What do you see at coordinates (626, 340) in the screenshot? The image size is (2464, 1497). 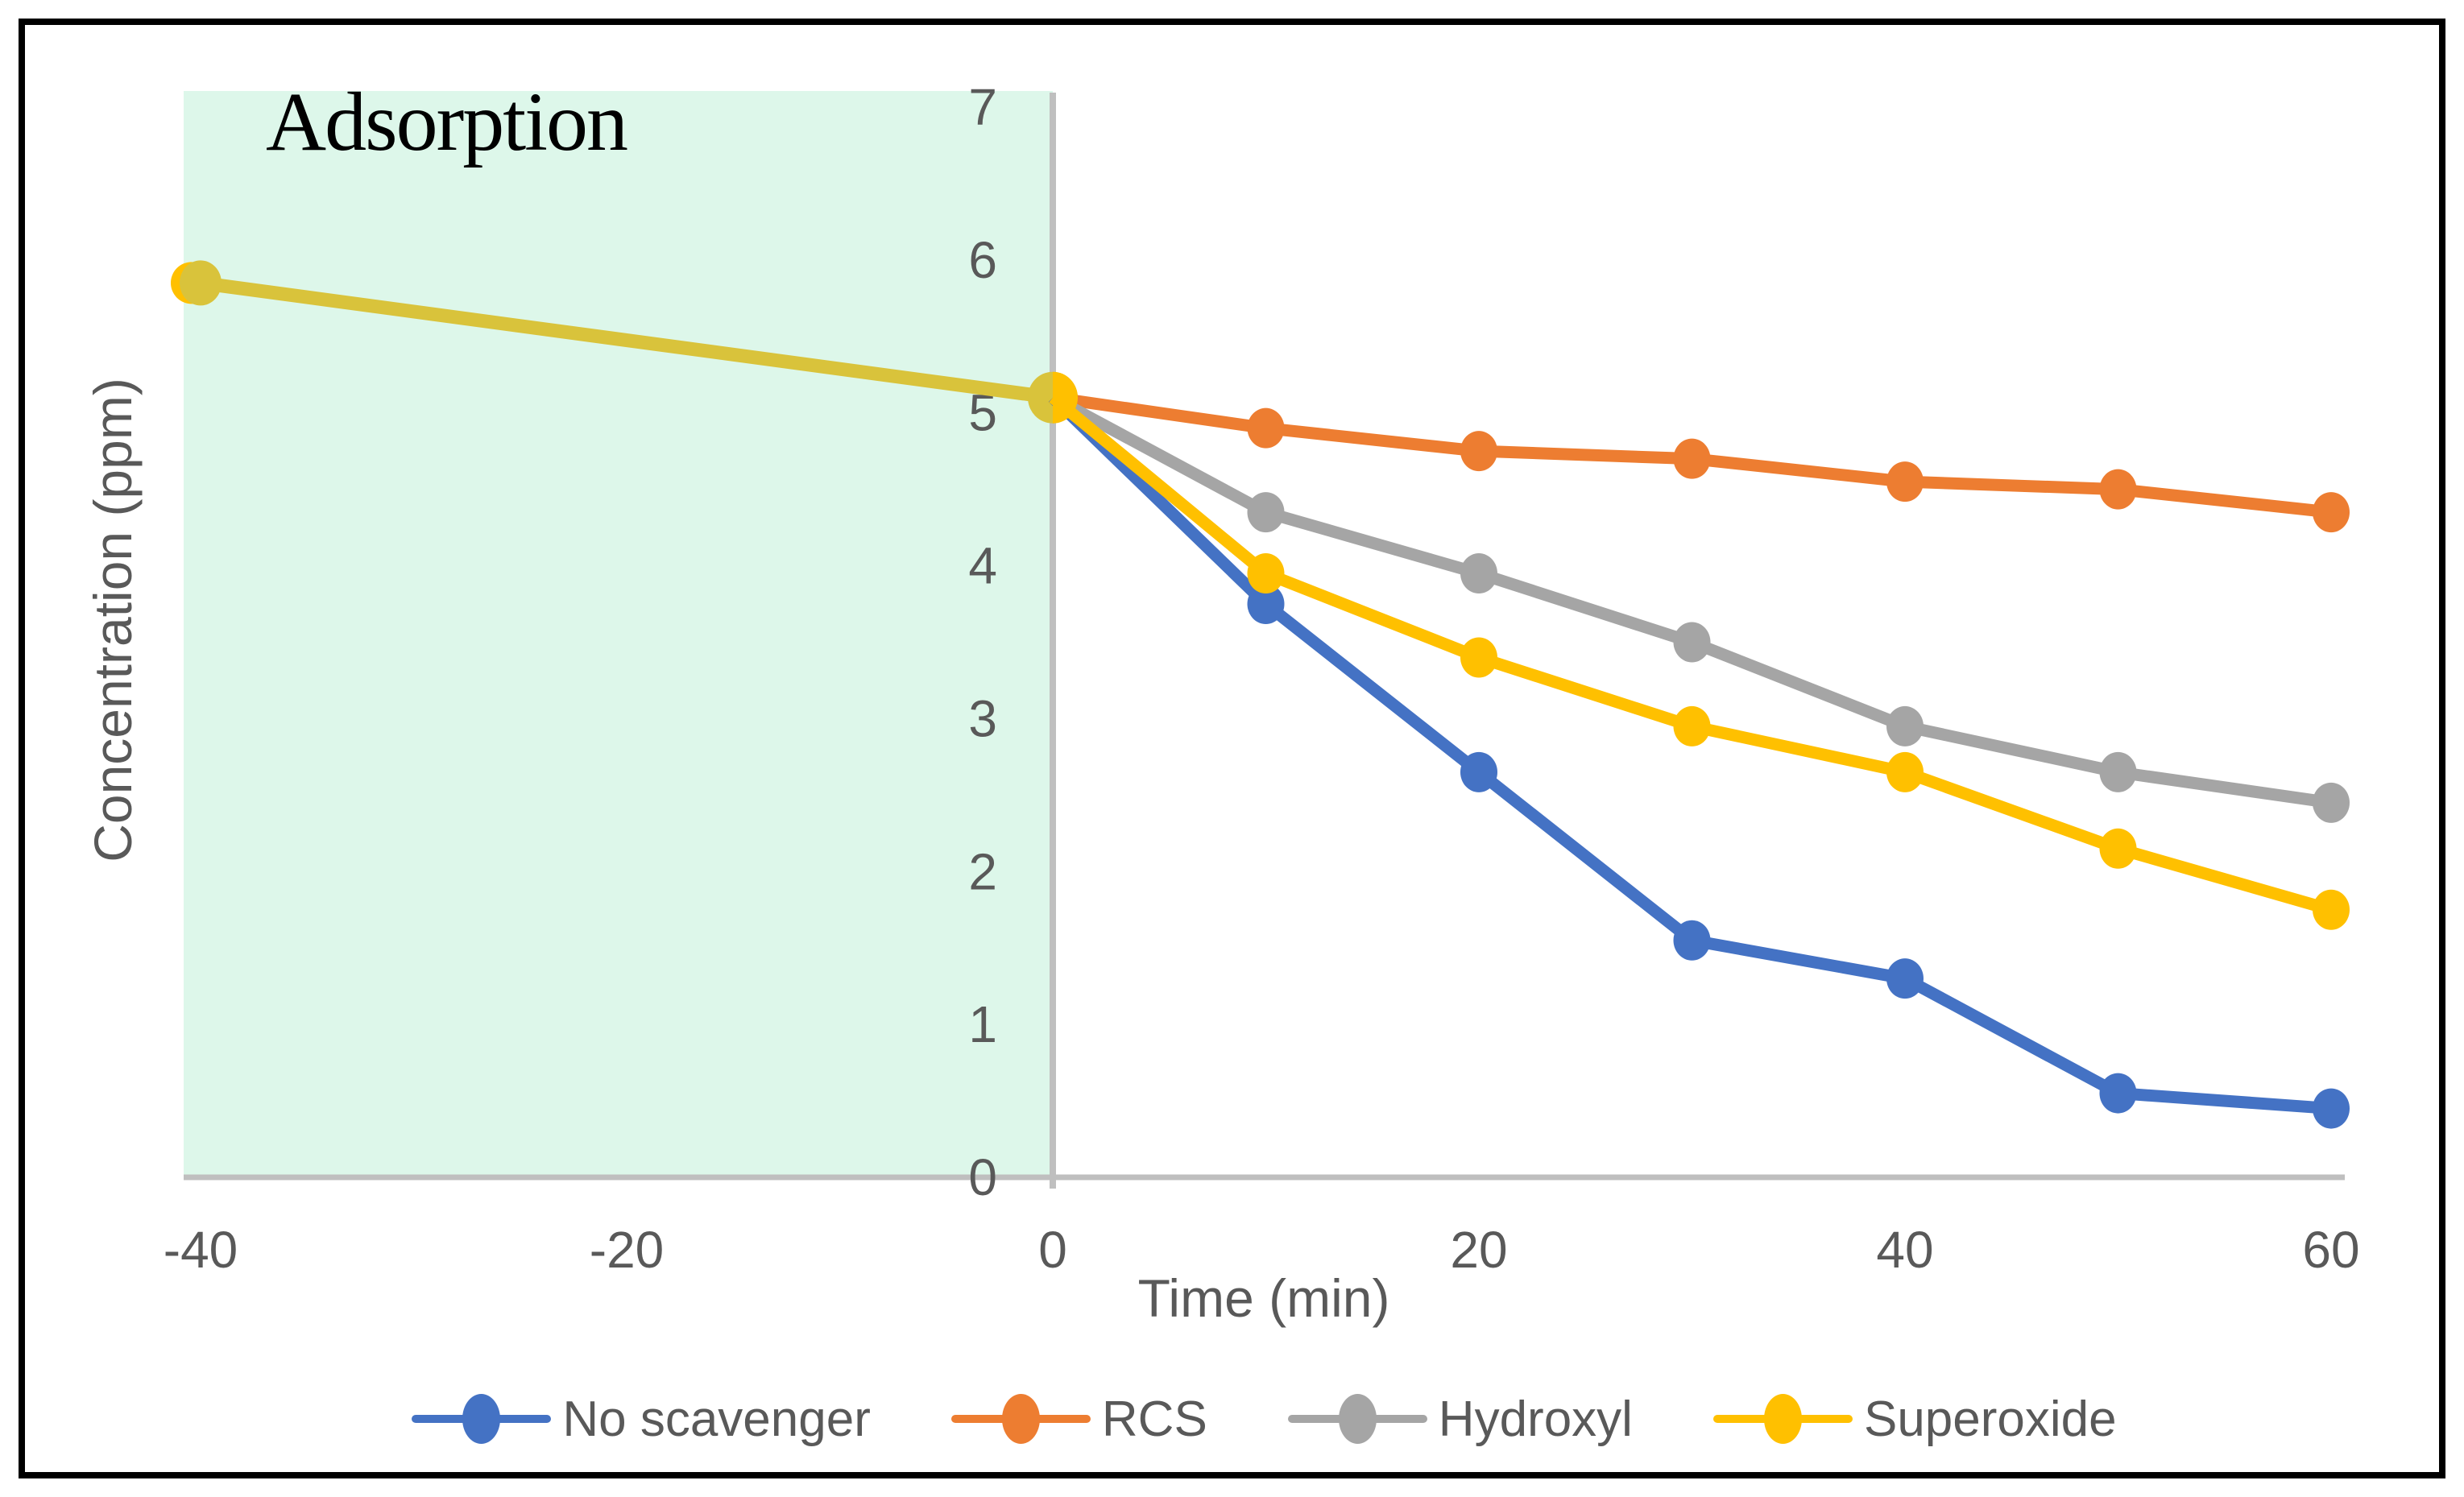 I see `adsorption-line` at bounding box center [626, 340].